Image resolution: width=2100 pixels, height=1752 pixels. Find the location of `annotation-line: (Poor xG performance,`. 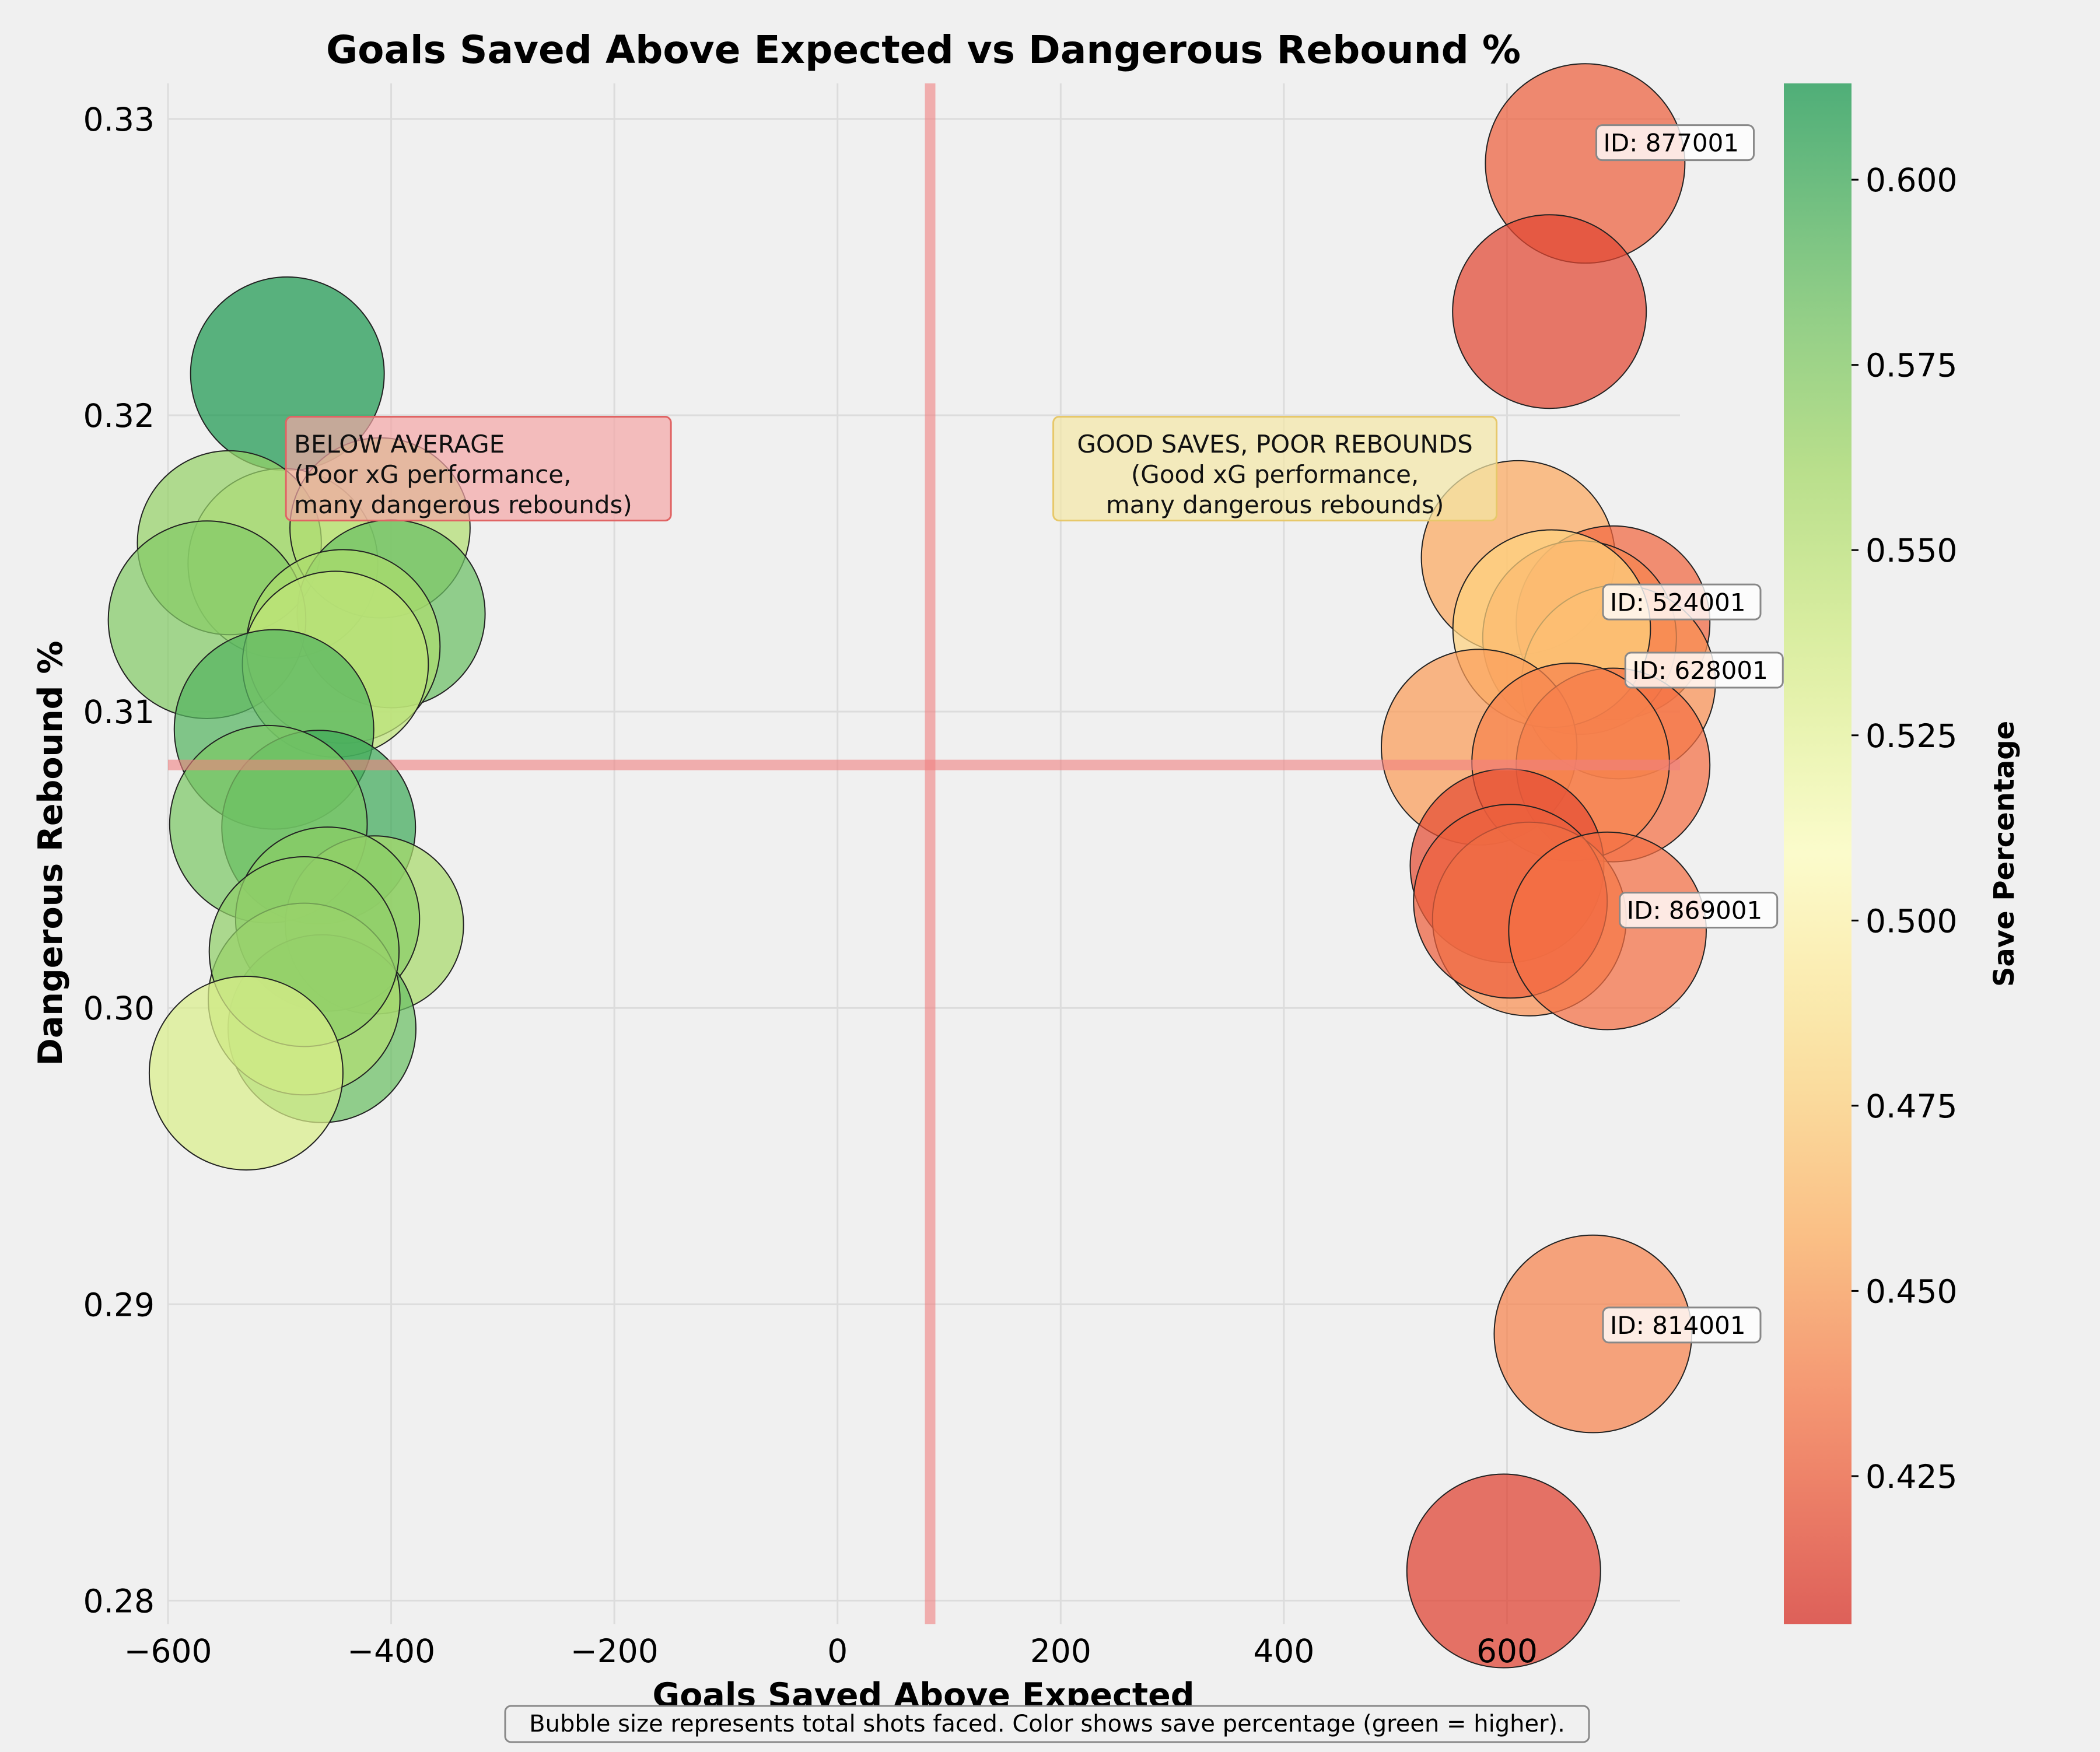

annotation-line: (Poor xG performance, is located at coordinates (432, 474).